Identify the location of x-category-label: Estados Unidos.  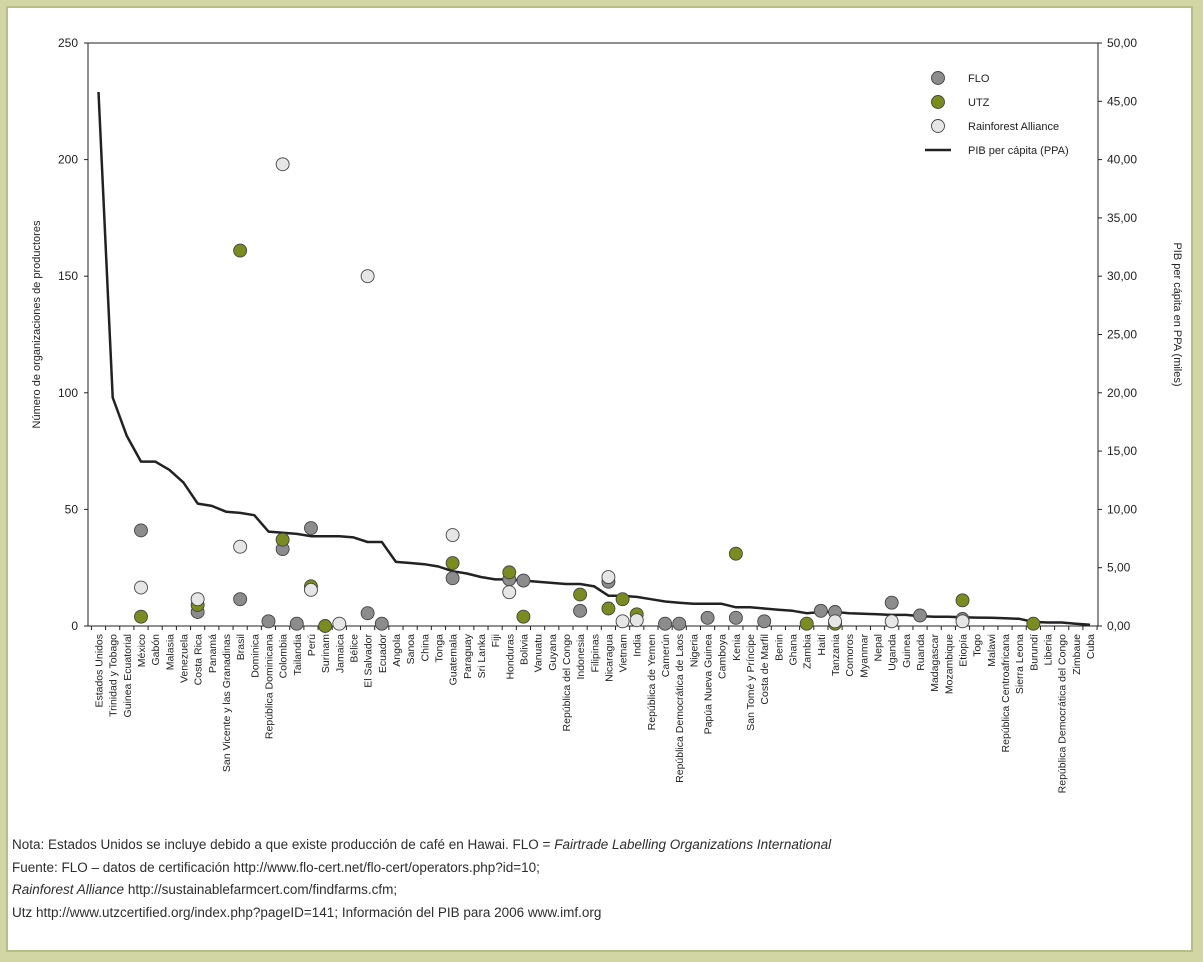
(100, 671).